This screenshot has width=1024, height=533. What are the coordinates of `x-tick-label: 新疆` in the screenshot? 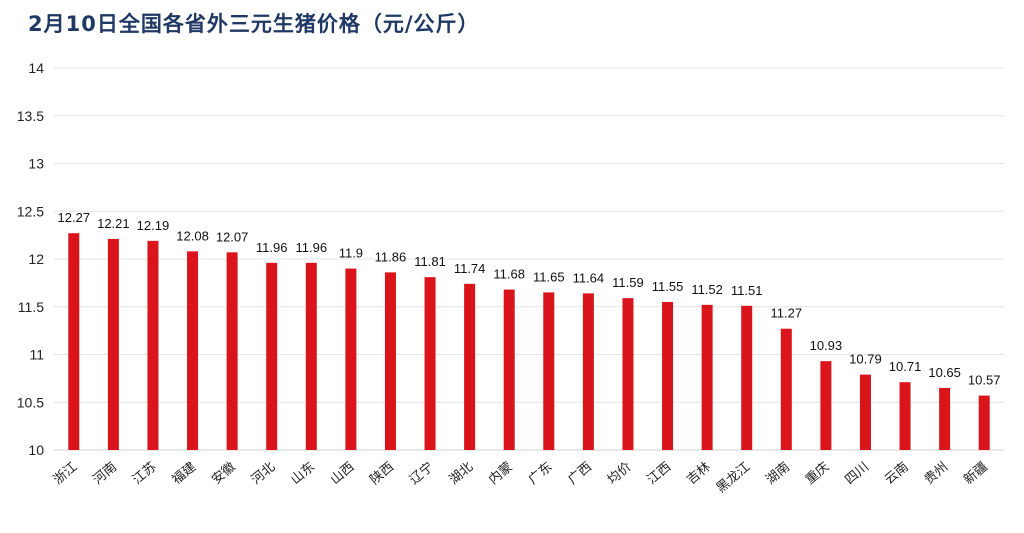 It's located at (976, 473).